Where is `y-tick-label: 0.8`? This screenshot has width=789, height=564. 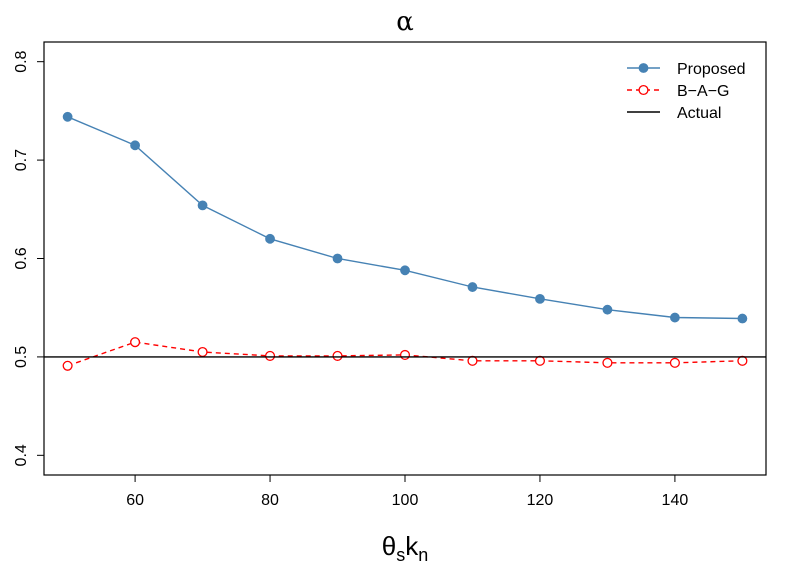 y-tick-label: 0.8 is located at coordinates (21, 61).